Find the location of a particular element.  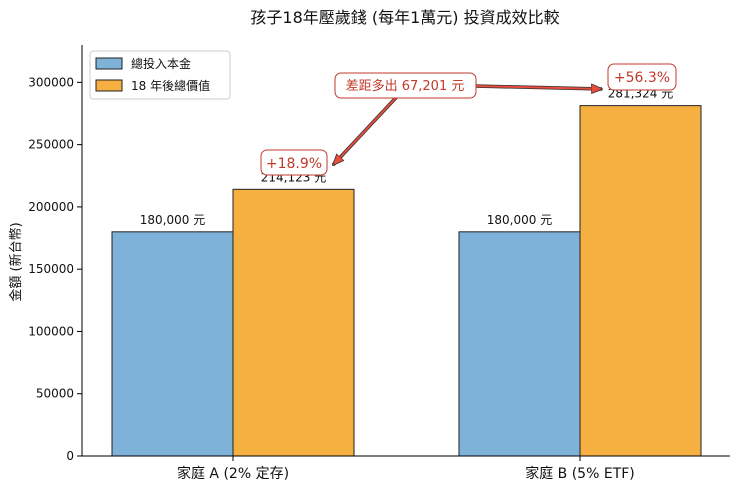

difference-arrow-right-fill is located at coordinates (537, 87).